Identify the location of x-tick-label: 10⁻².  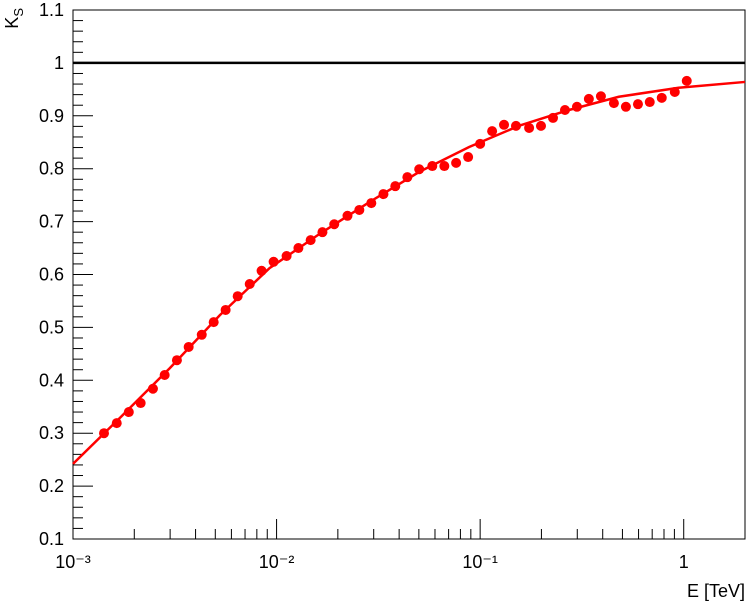
(277, 562).